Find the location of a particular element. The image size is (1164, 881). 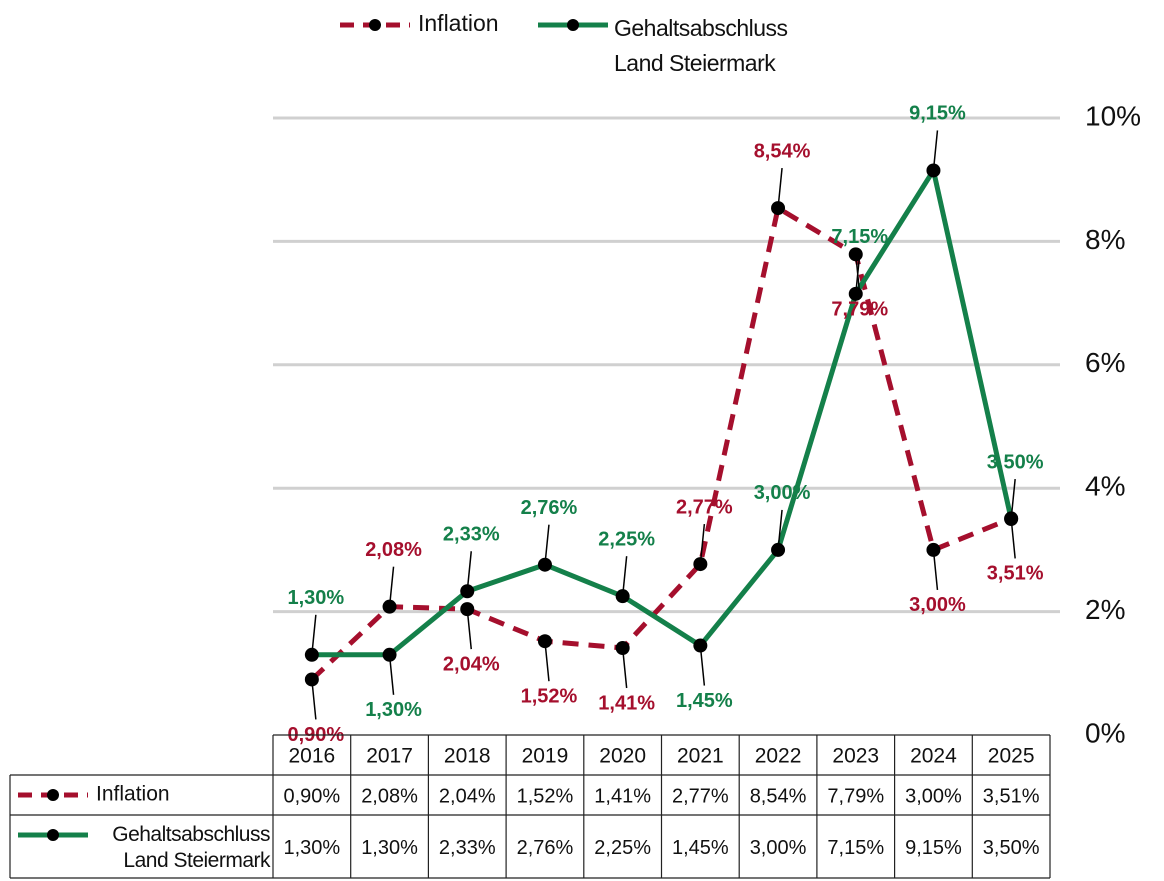

data-label: 3,50% is located at coordinates (1015, 462).